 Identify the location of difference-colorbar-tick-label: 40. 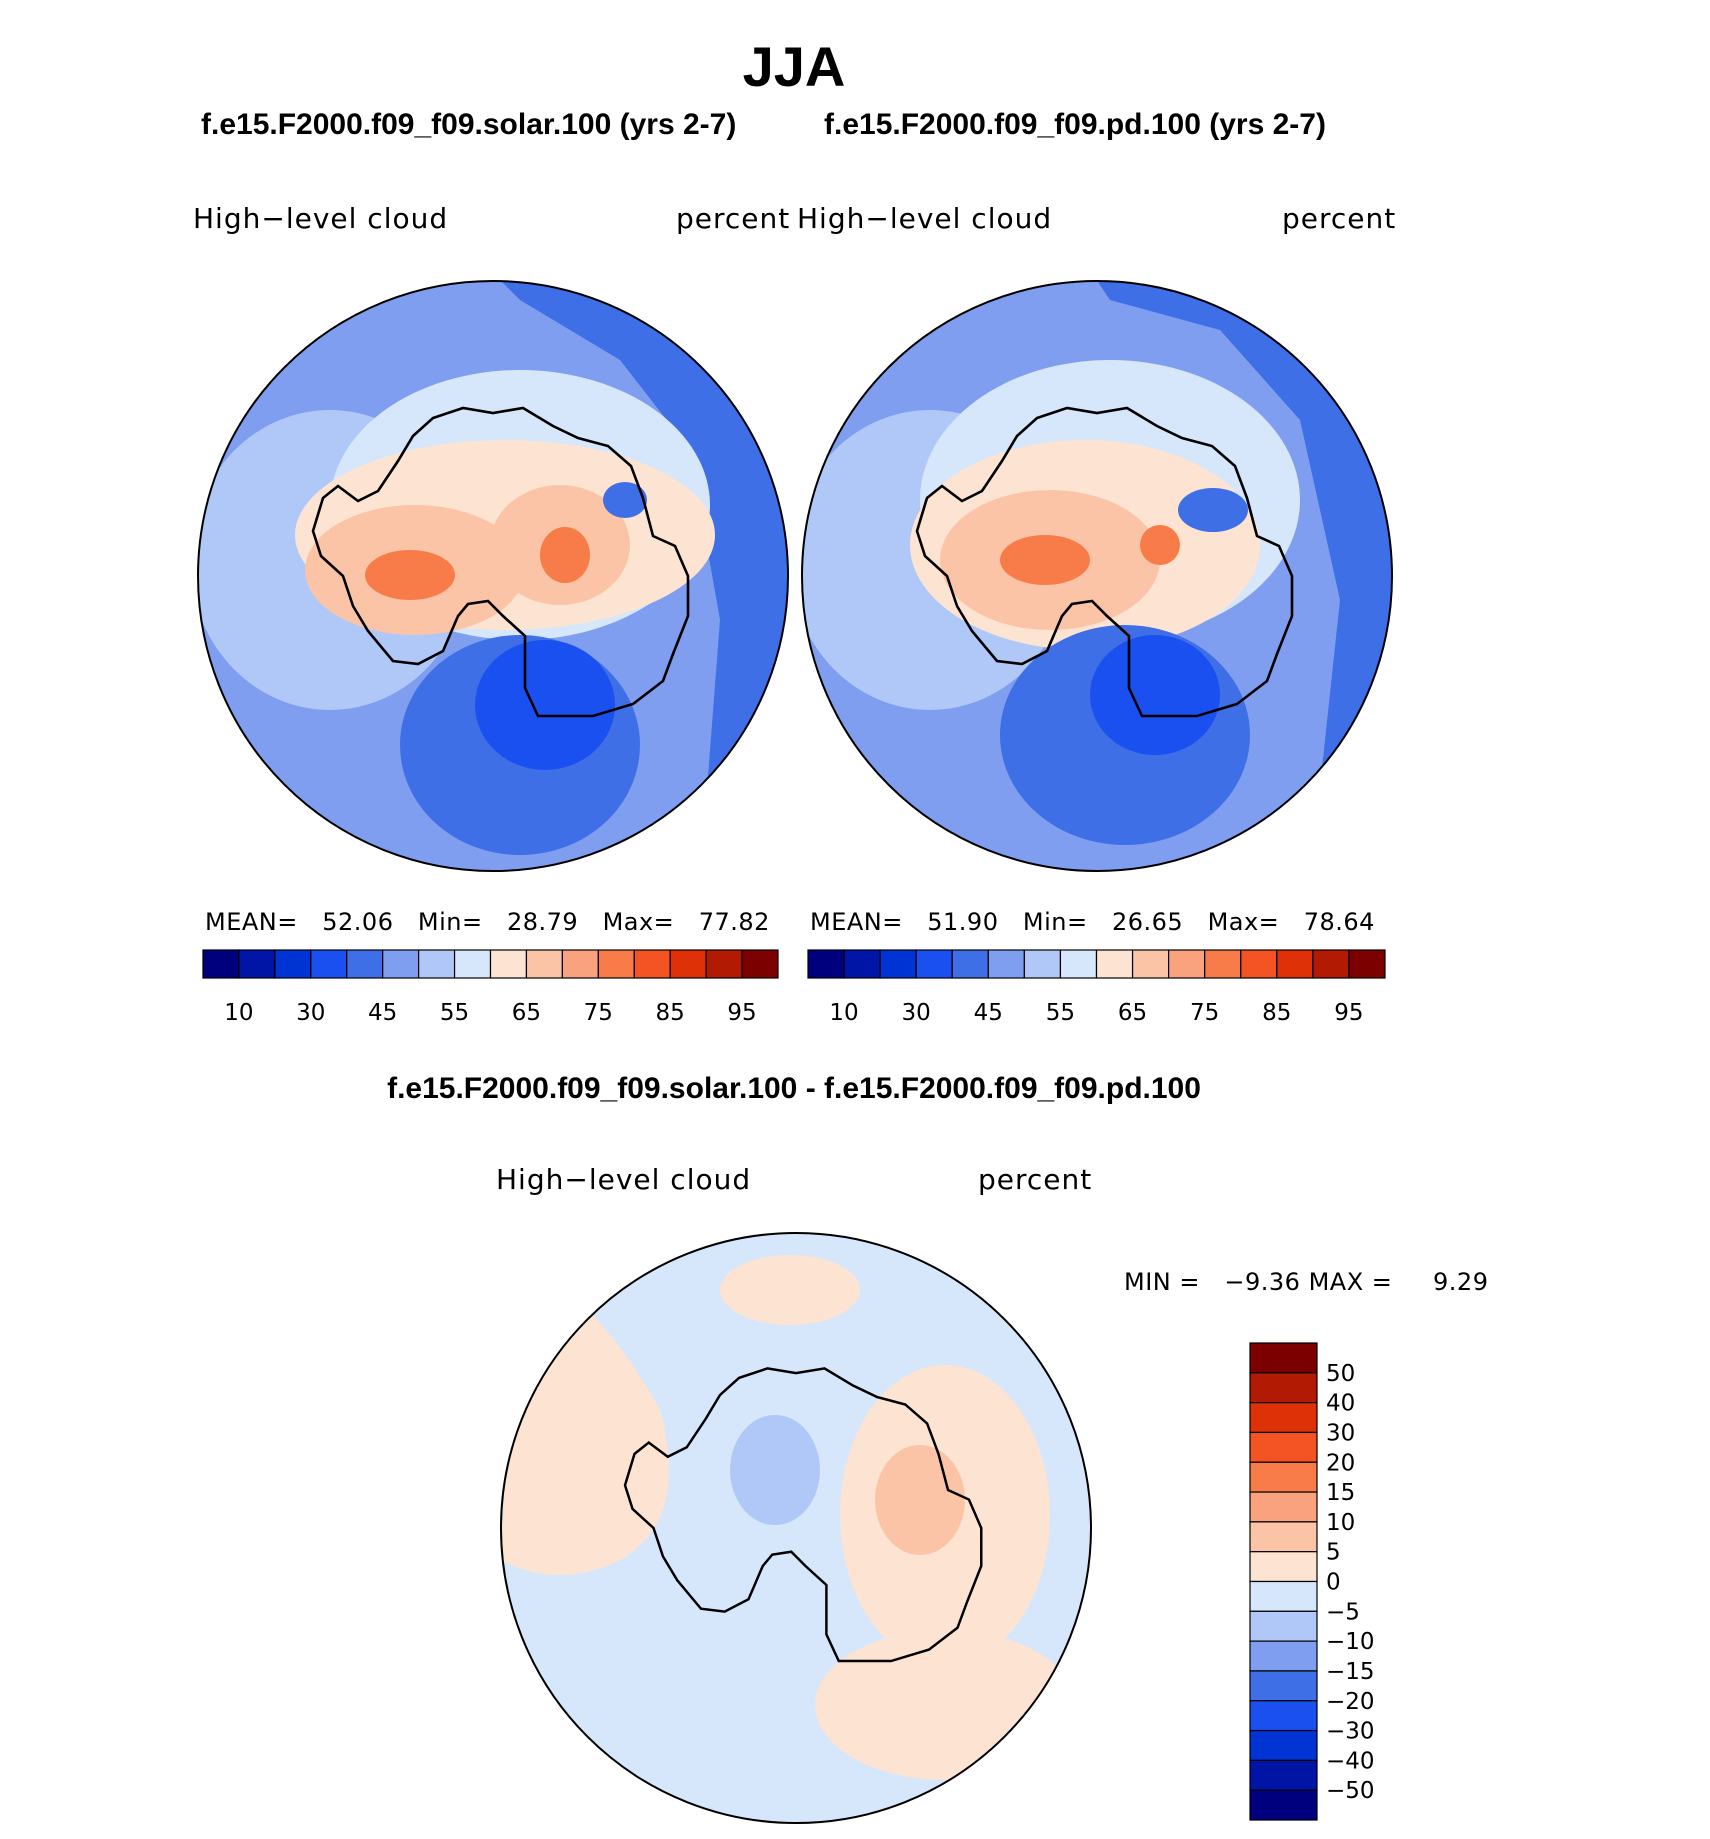
(1340, 1404).